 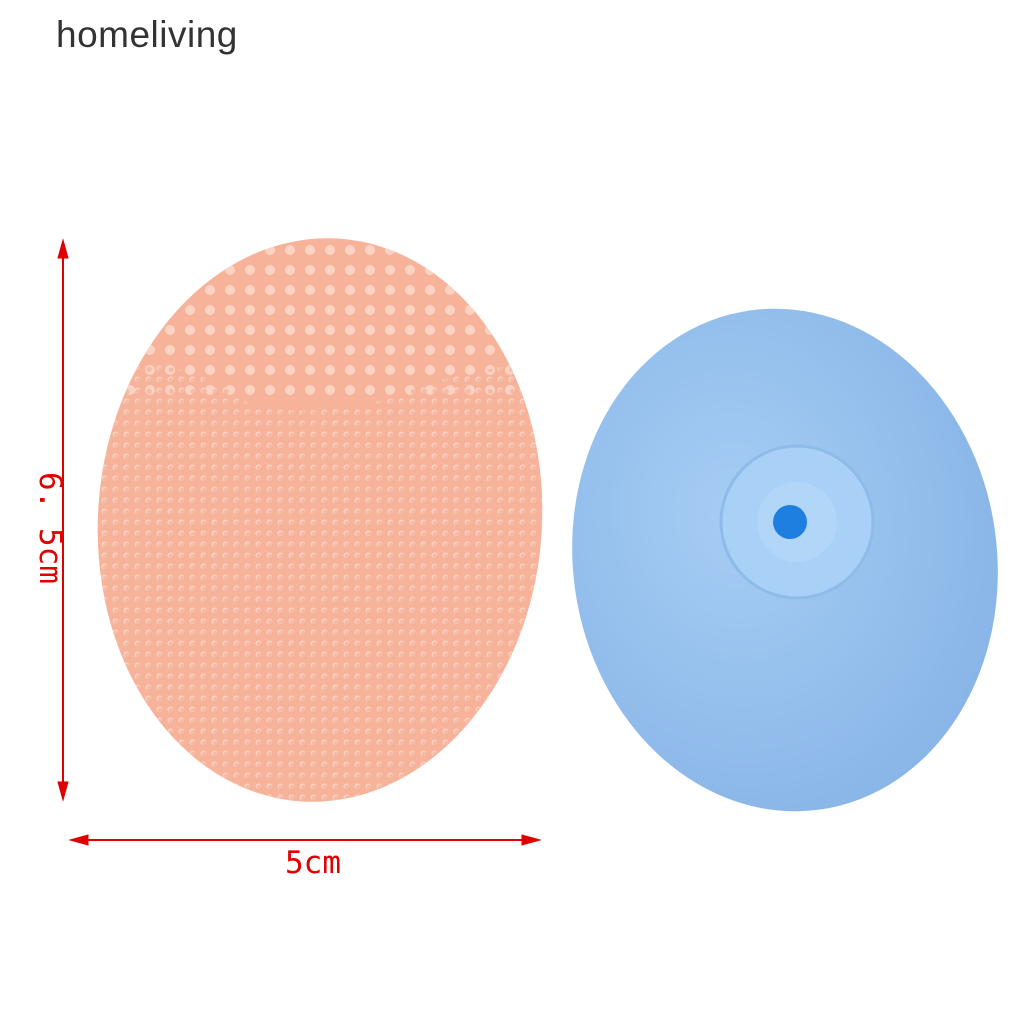 What do you see at coordinates (790, 522) in the screenshot?
I see `suction-hole` at bounding box center [790, 522].